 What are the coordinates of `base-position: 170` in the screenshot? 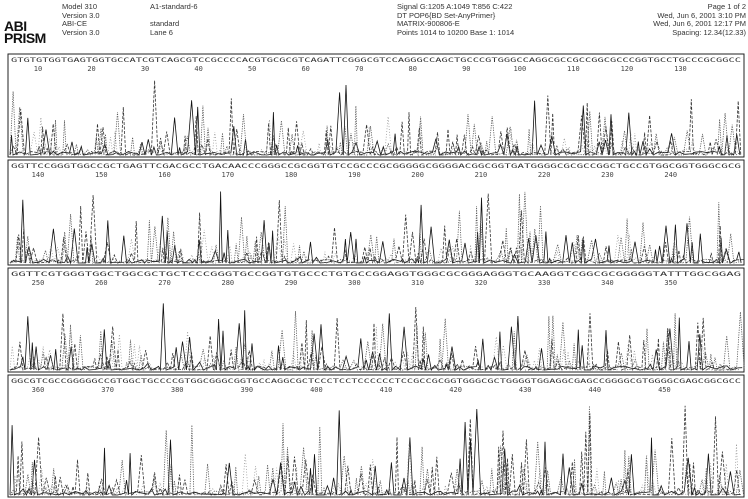 It's located at (227, 175).